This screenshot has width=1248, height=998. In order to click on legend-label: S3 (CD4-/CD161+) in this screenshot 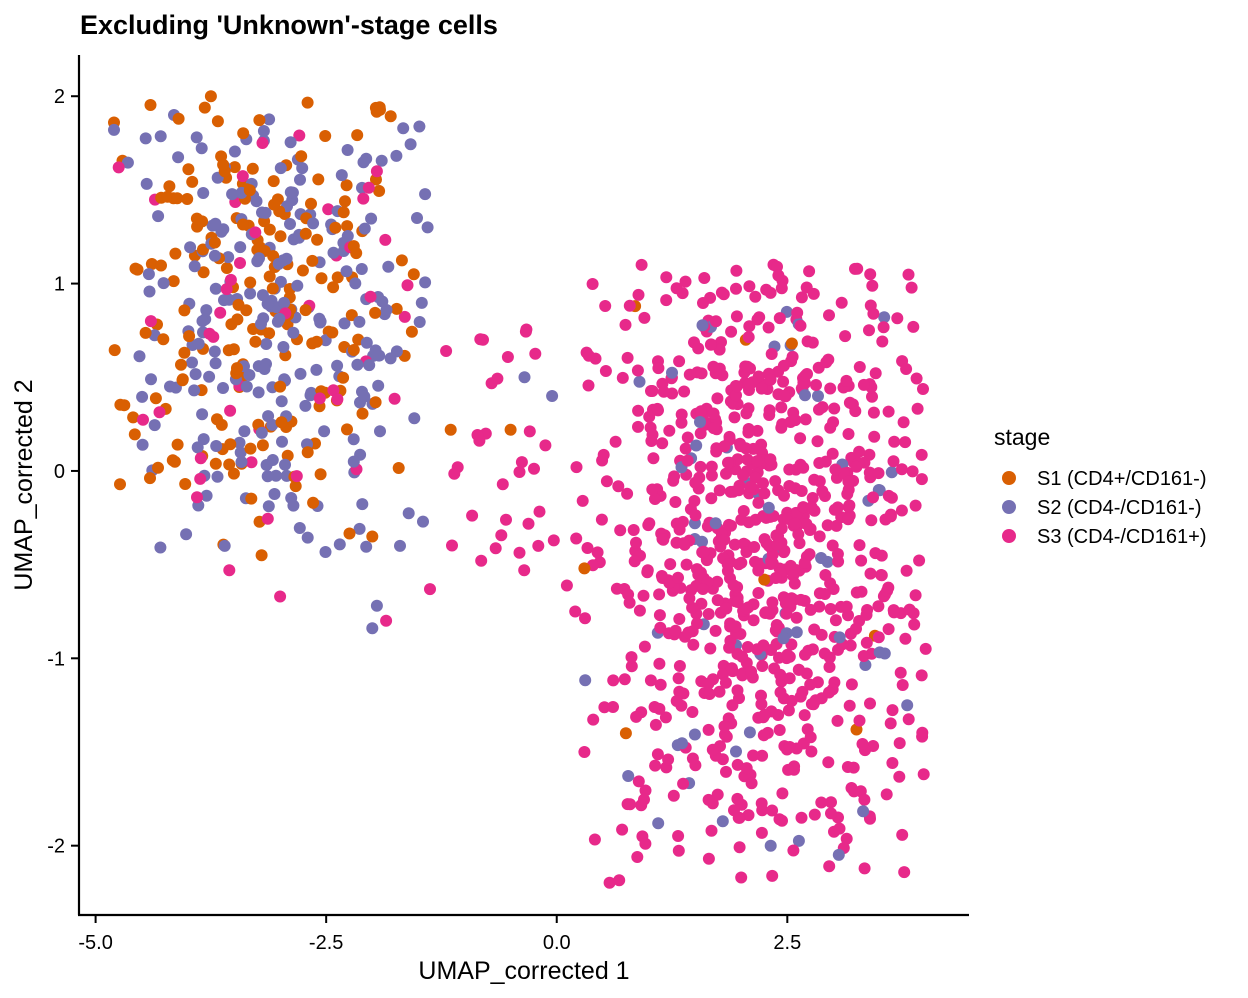, I will do `click(1122, 537)`.